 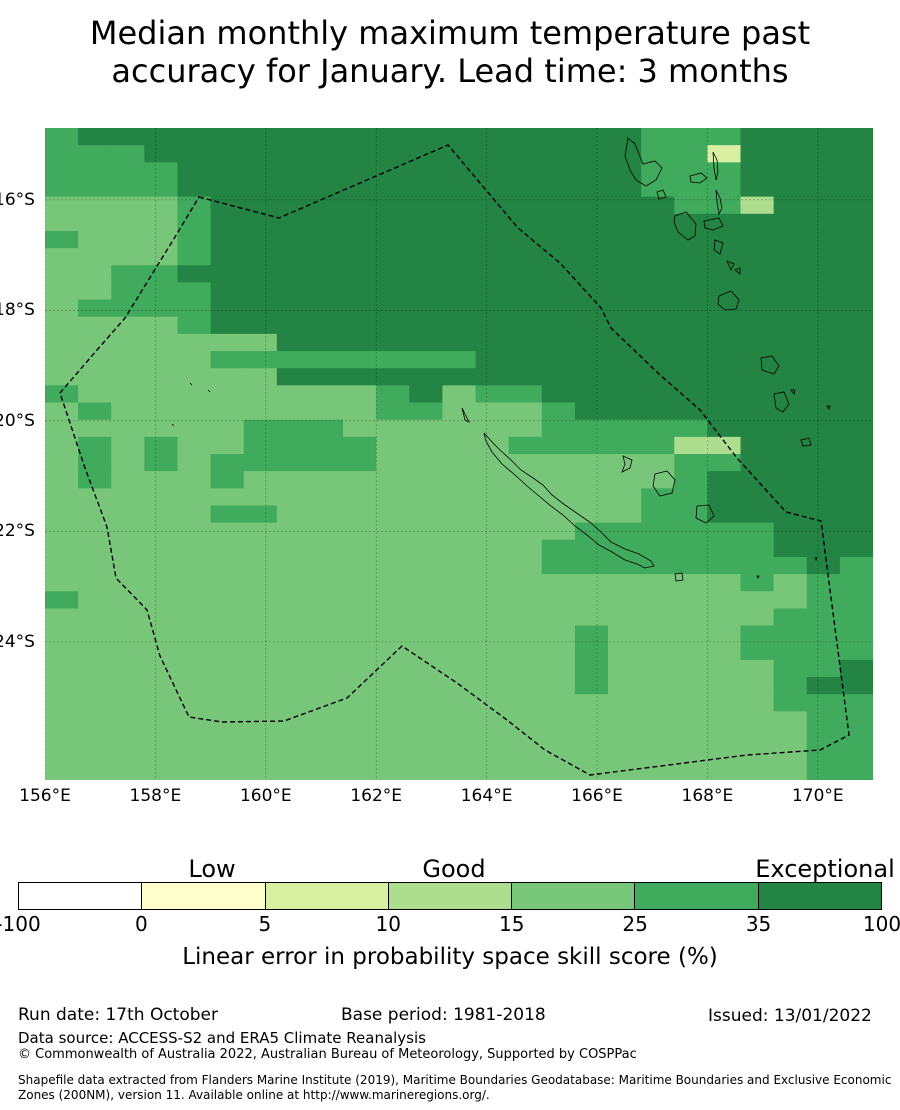 What do you see at coordinates (17, 310) in the screenshot?
I see `latitude-label: 18°S` at bounding box center [17, 310].